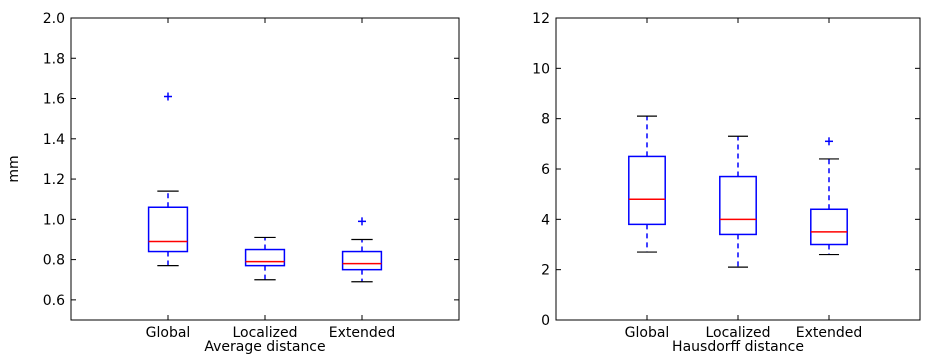  I want to click on y-tick-label: 0, so click(545, 321).